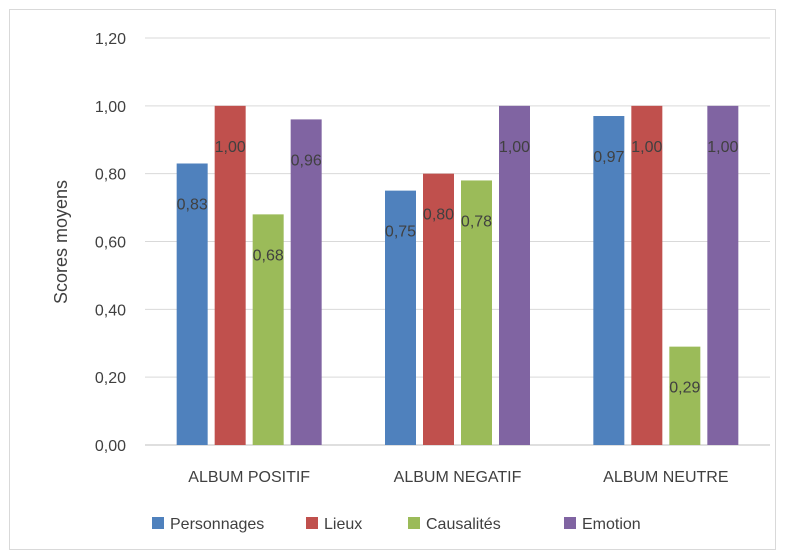 The image size is (787, 560). Describe the element at coordinates (608, 157) in the screenshot. I see `data-label: 0,97` at that location.